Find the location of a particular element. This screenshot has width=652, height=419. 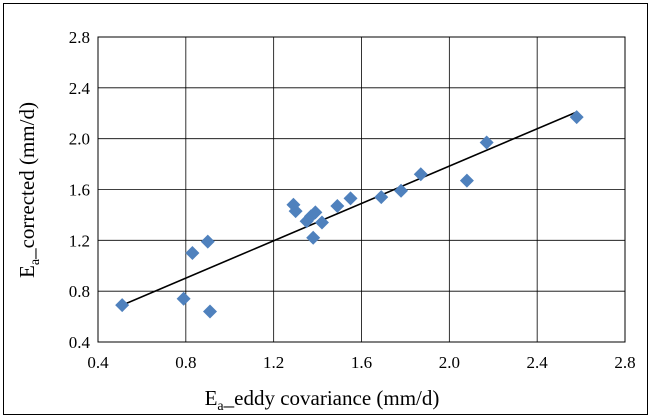

x-tick-label: 0.8 is located at coordinates (185, 362).